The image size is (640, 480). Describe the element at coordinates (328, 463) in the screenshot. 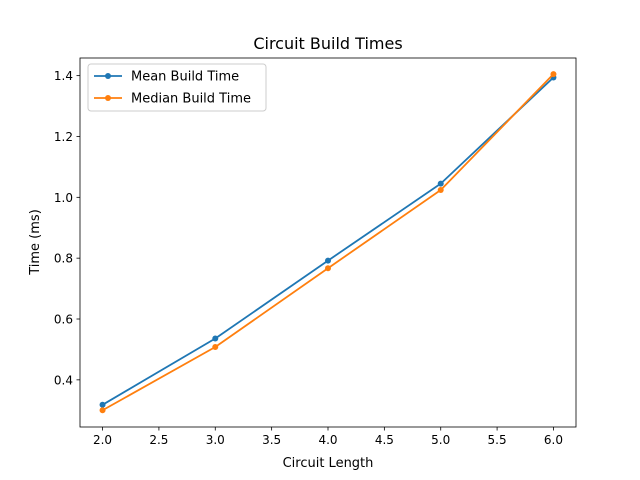

I see `x-axis-label: Circuit Length` at that location.